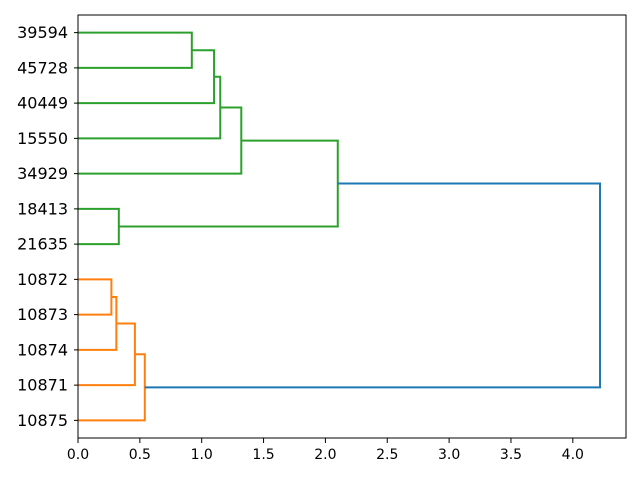 The width and height of the screenshot is (640, 480). Describe the element at coordinates (112, 387) in the screenshot. I see `dendrogram-link-J` at that location.